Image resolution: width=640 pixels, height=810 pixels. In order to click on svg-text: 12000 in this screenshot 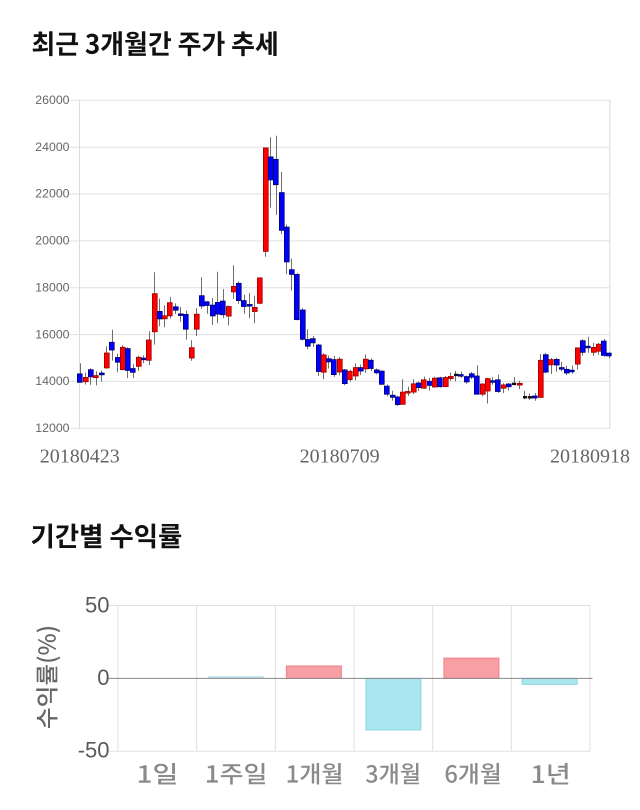, I will do `click(52, 428)`.